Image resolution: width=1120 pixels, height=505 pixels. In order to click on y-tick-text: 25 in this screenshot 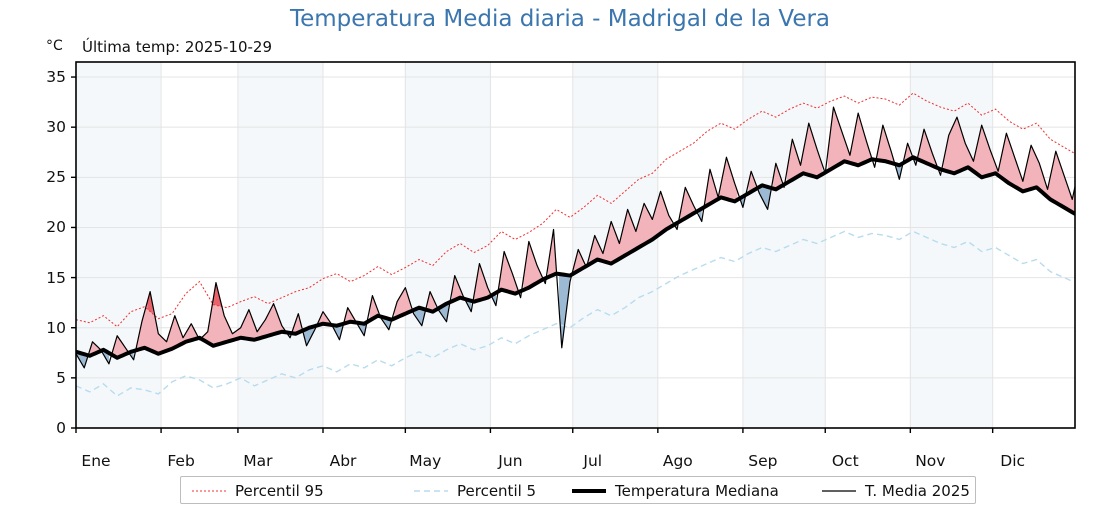, I will do `click(56, 177)`.